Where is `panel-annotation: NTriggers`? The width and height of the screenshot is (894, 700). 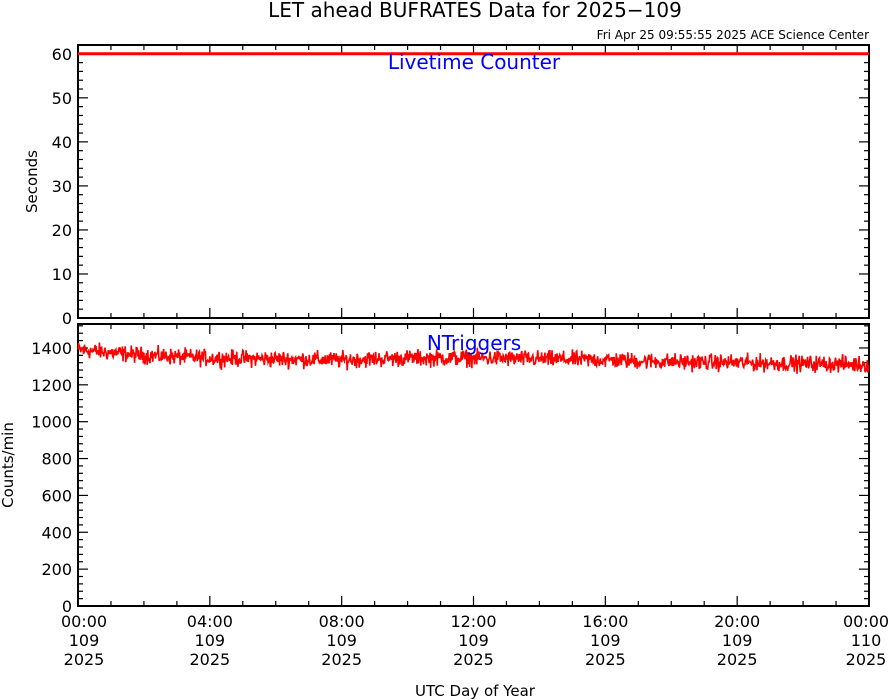 panel-annotation: NTriggers is located at coordinates (474, 343).